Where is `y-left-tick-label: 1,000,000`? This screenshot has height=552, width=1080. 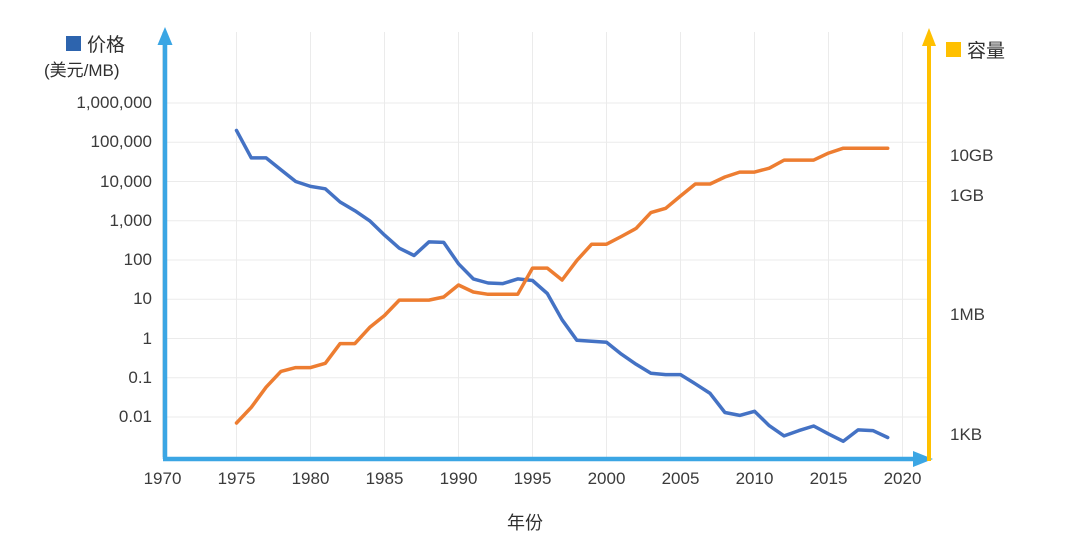 y-left-tick-label: 1,000,000 is located at coordinates (114, 102).